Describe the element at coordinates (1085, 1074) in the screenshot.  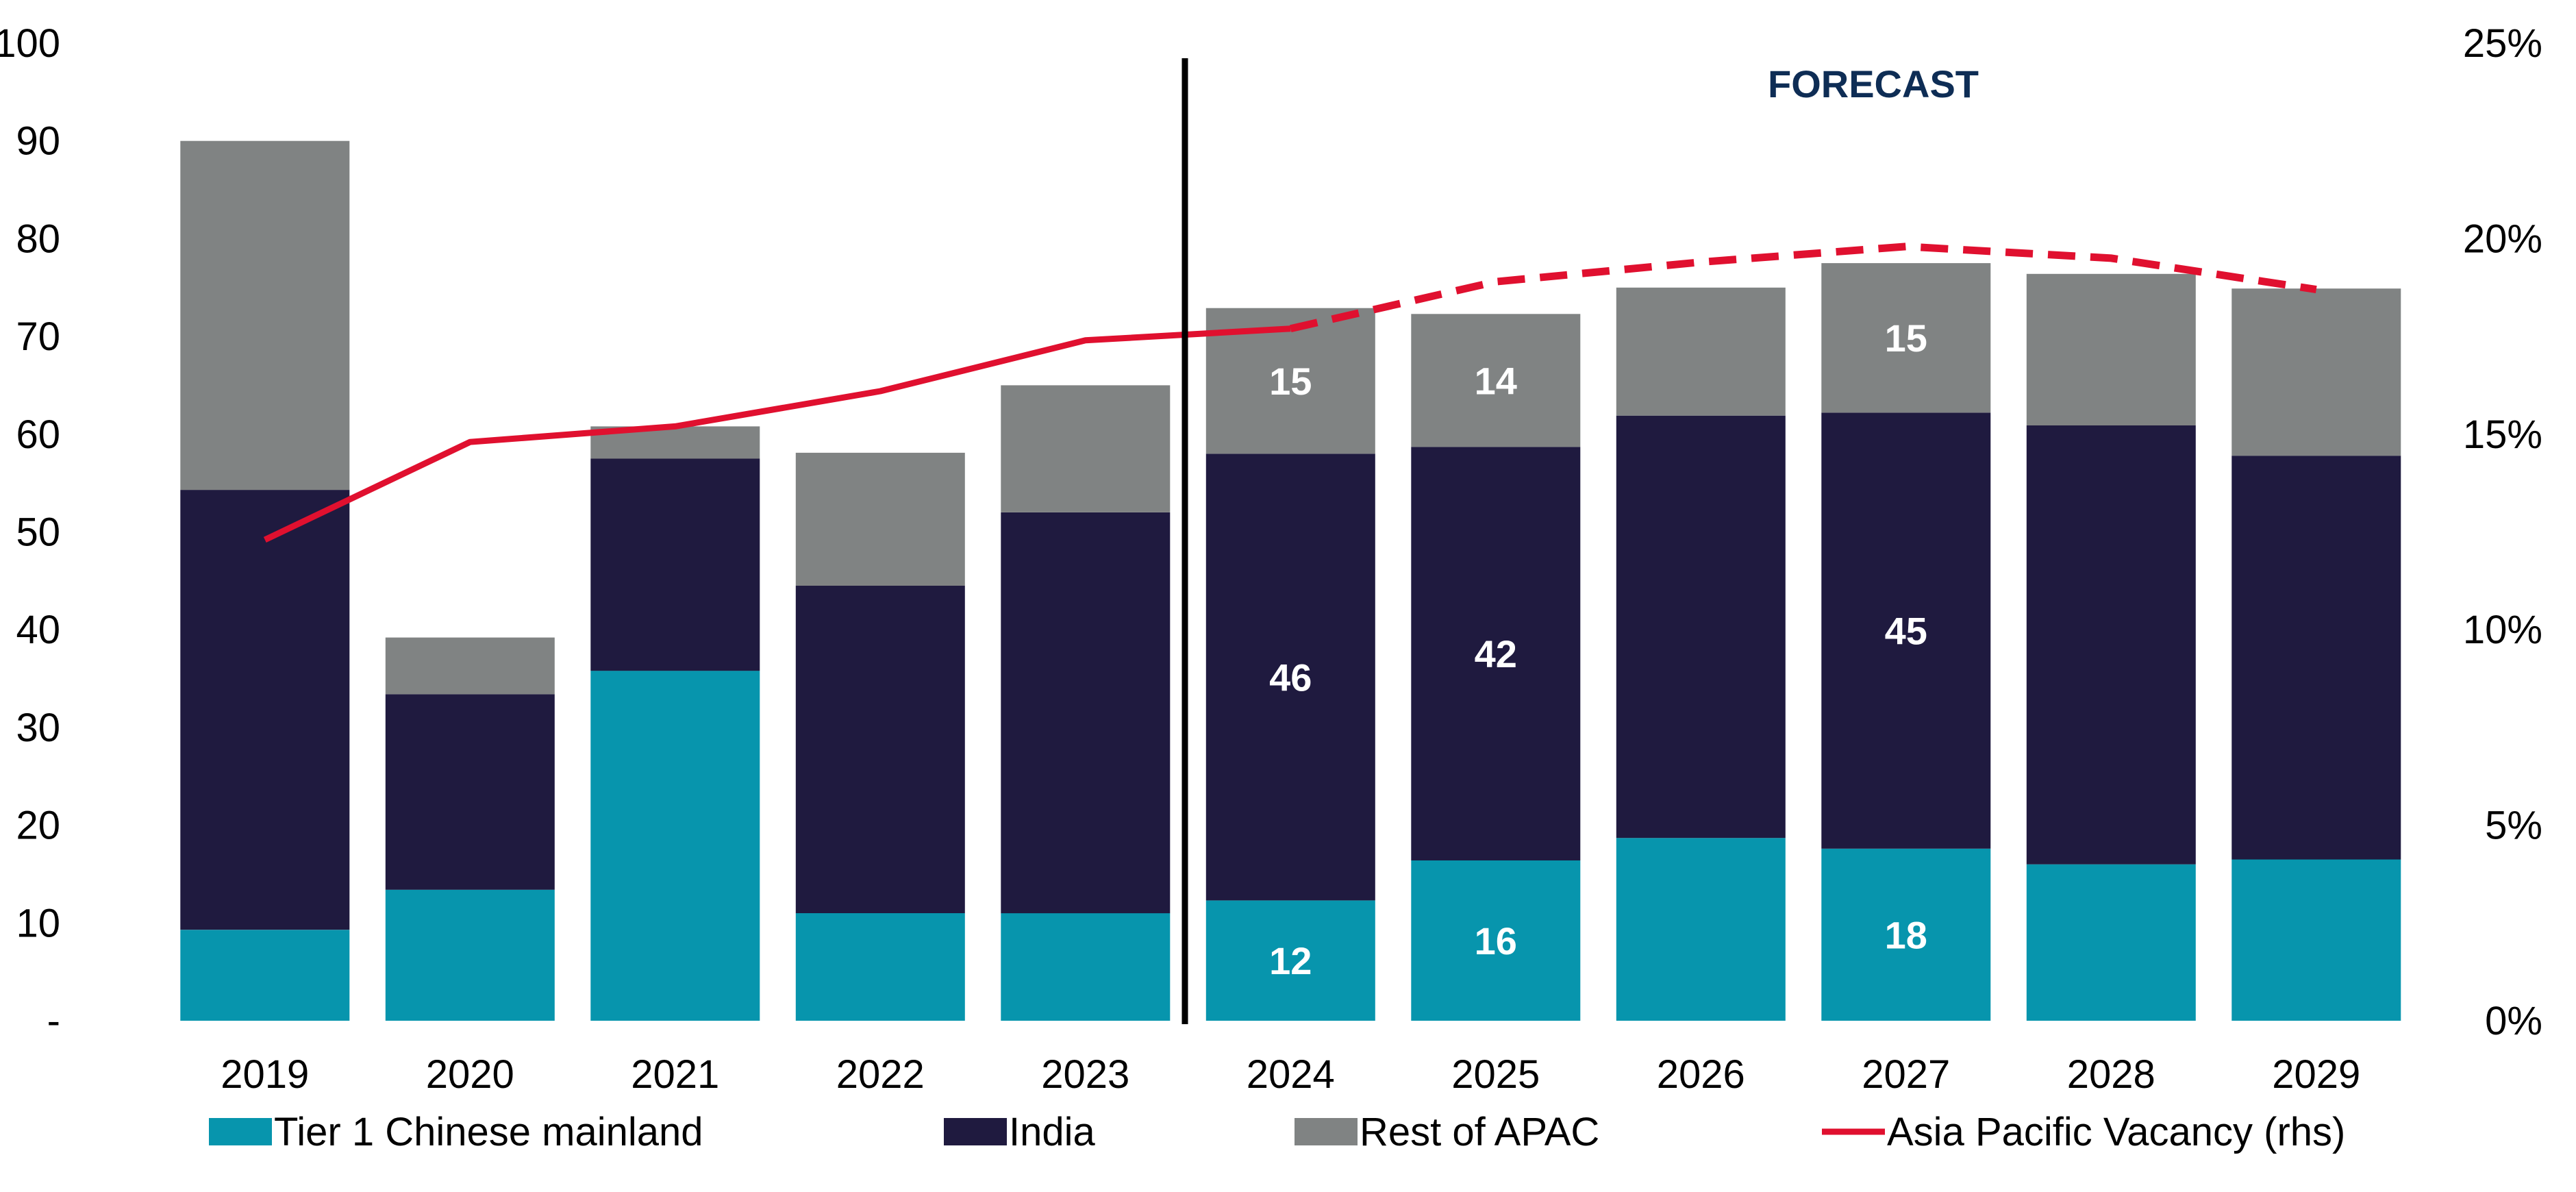
I see `x-tick-2023: 2023` at that location.